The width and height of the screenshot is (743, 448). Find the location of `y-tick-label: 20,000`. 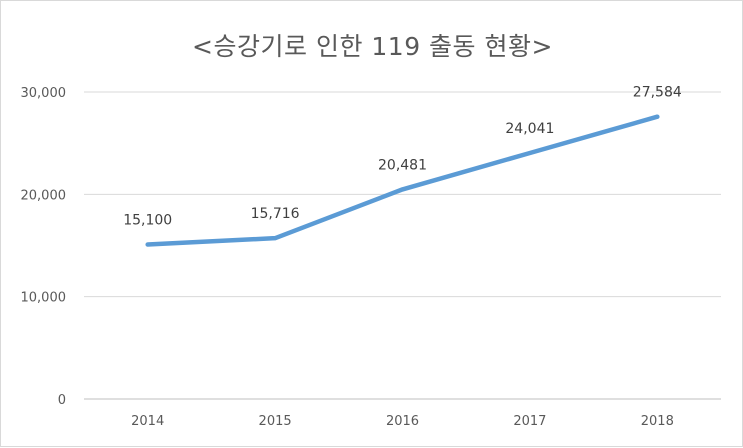

y-tick-label: 20,000 is located at coordinates (44, 195).